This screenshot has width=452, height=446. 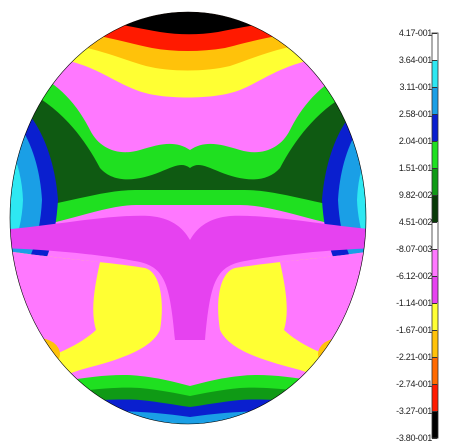 I want to click on accent-lower-left-orange, so click(x=38, y=354).